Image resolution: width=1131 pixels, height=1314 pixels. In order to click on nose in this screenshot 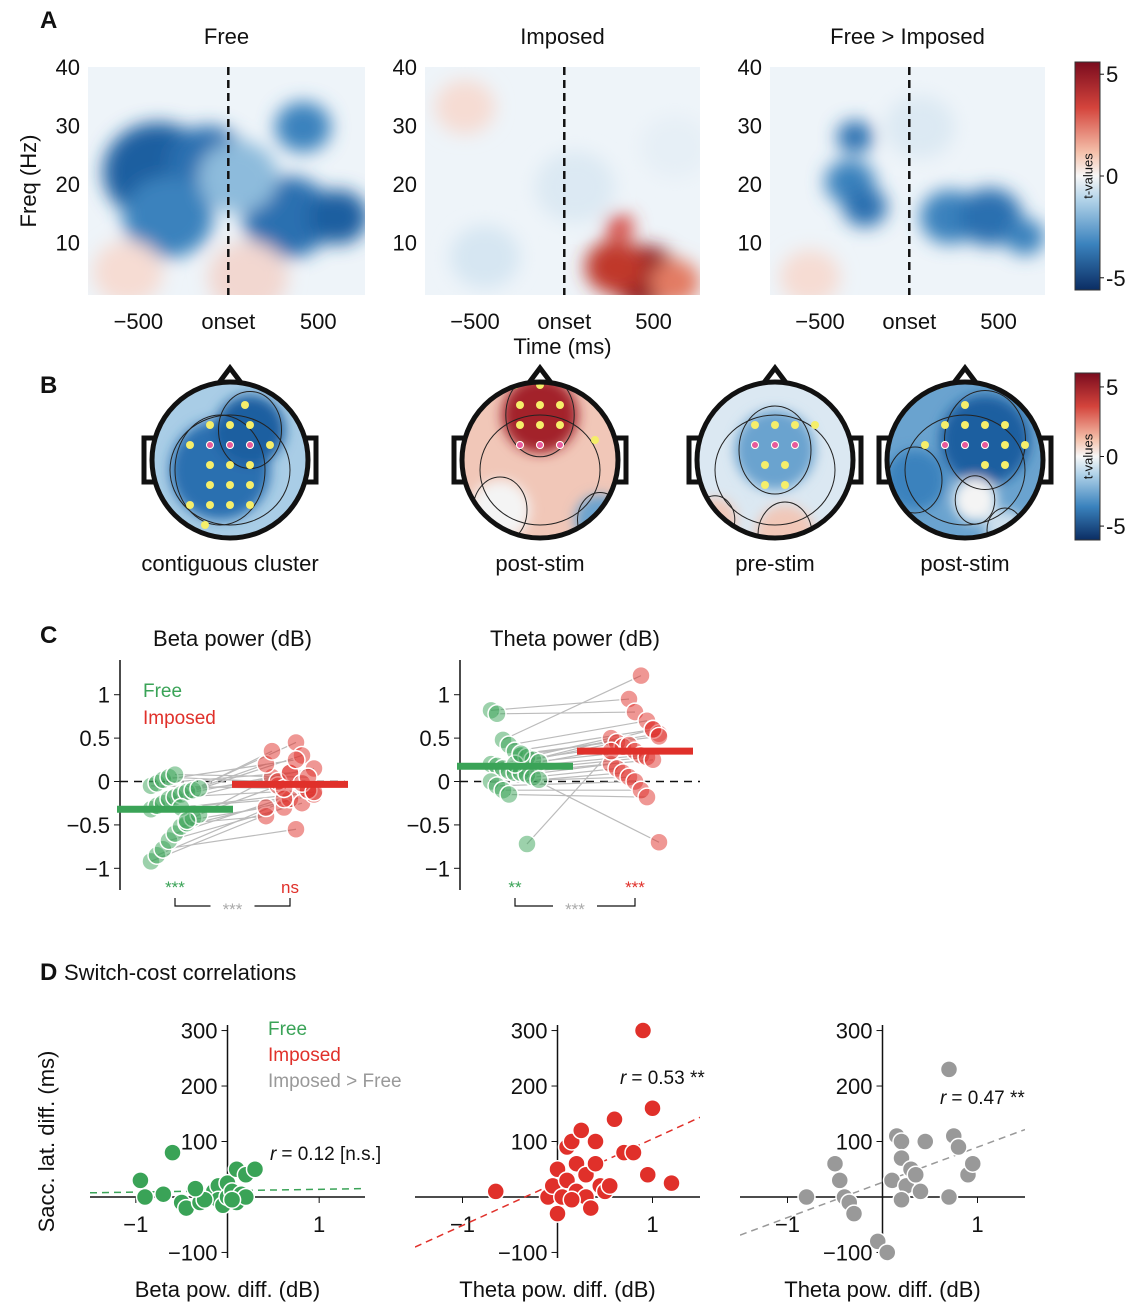, I will do `click(965, 374)`.